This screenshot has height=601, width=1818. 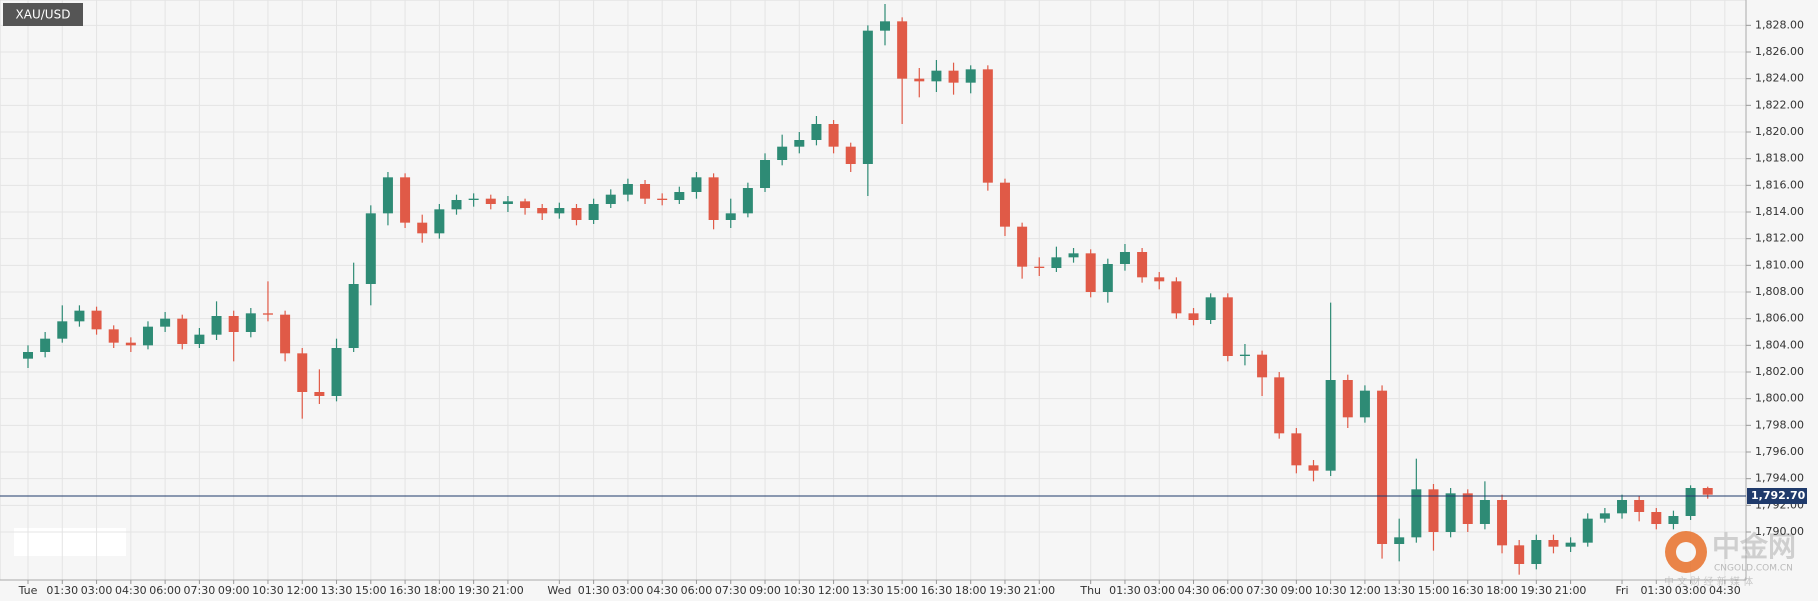 What do you see at coordinates (1779, 78) in the screenshot?
I see `y-tick-label: 1,824.00` at bounding box center [1779, 78].